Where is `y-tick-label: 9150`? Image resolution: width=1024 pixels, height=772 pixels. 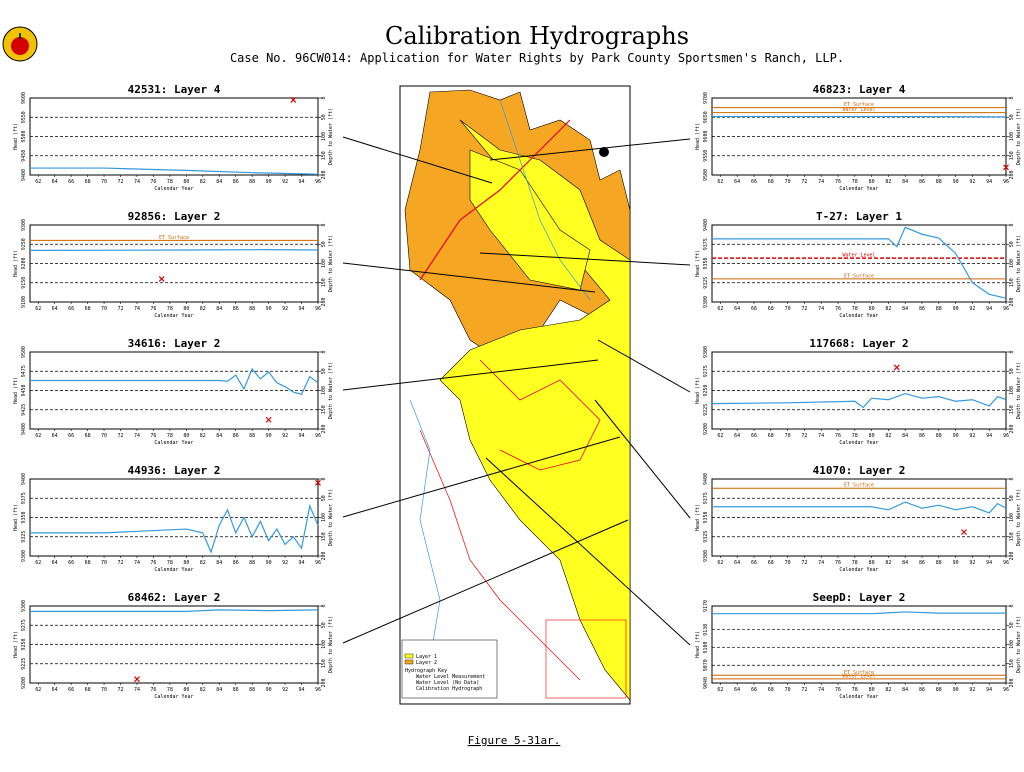 y-tick-label: 9150 is located at coordinates (24, 283).